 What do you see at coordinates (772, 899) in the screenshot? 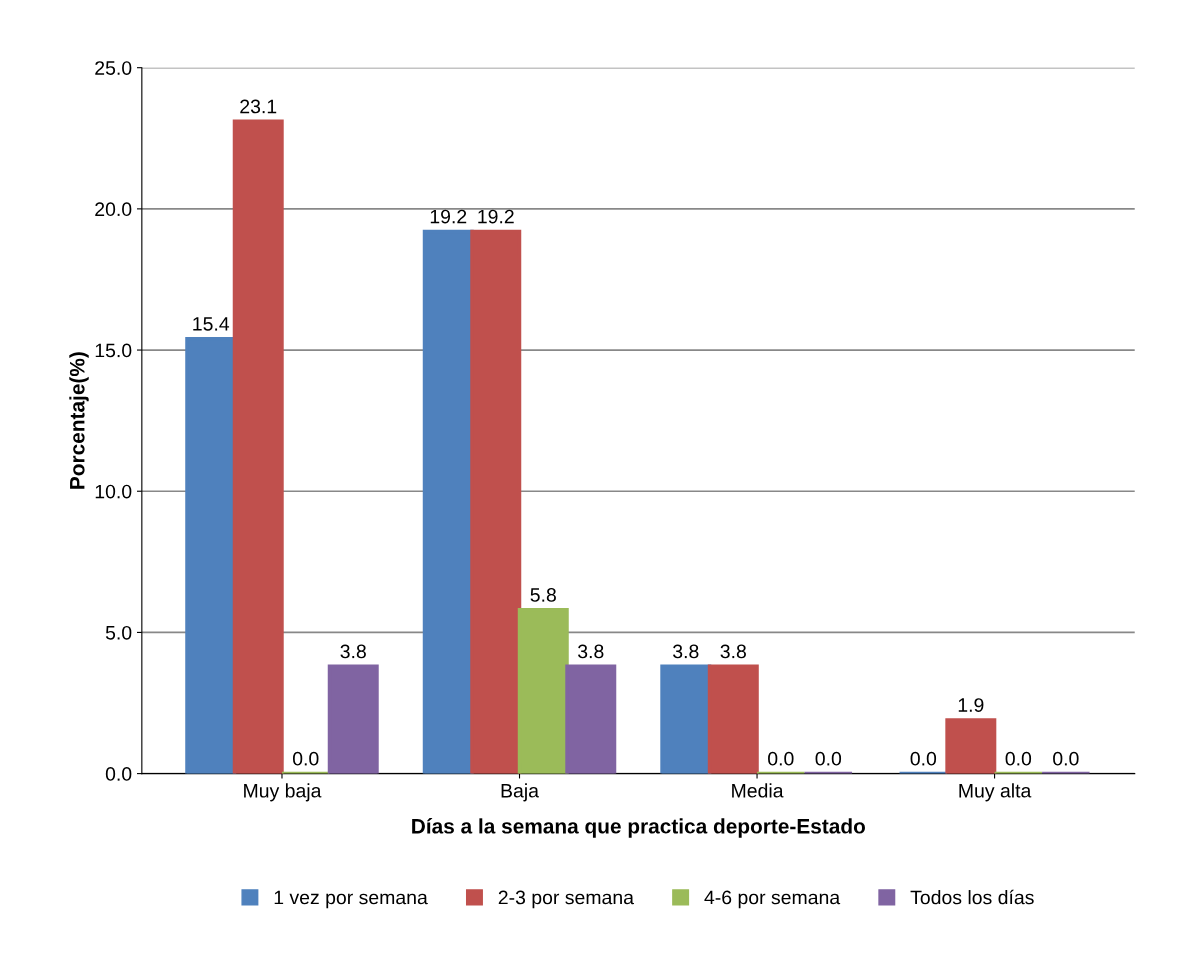
I see `legend-label: 4-6 por semana` at bounding box center [772, 899].